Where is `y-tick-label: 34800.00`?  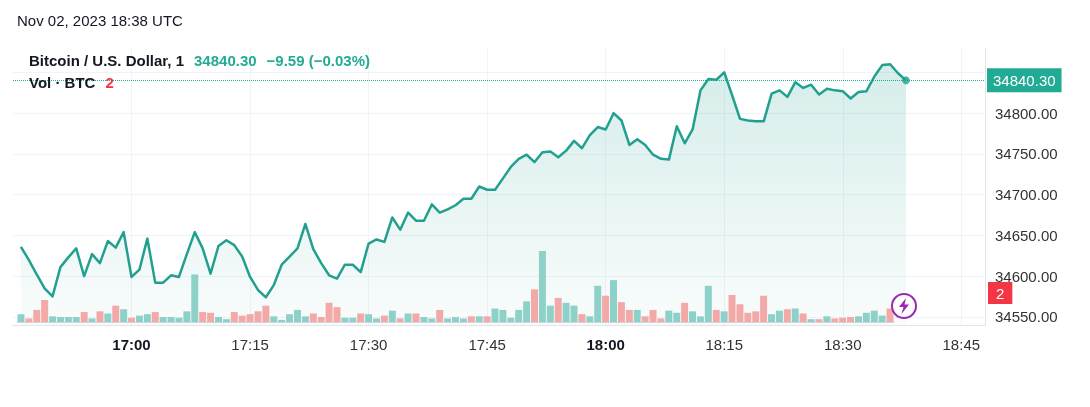 y-tick-label: 34800.00 is located at coordinates (1026, 113).